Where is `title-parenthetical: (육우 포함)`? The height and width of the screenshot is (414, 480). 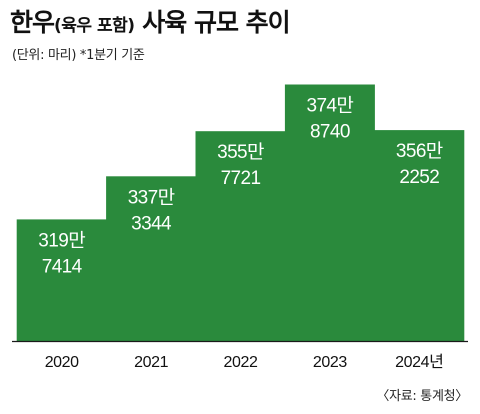 title-parenthetical: (육우 포함) is located at coordinates (94, 26).